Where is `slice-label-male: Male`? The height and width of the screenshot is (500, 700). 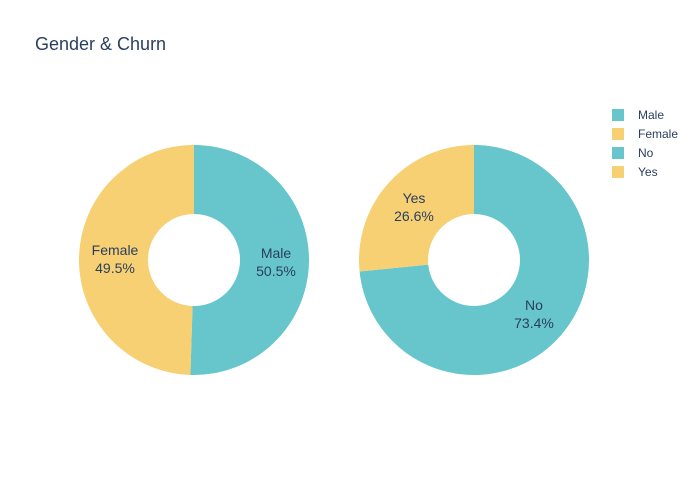 slice-label-male: Male is located at coordinates (276, 253).